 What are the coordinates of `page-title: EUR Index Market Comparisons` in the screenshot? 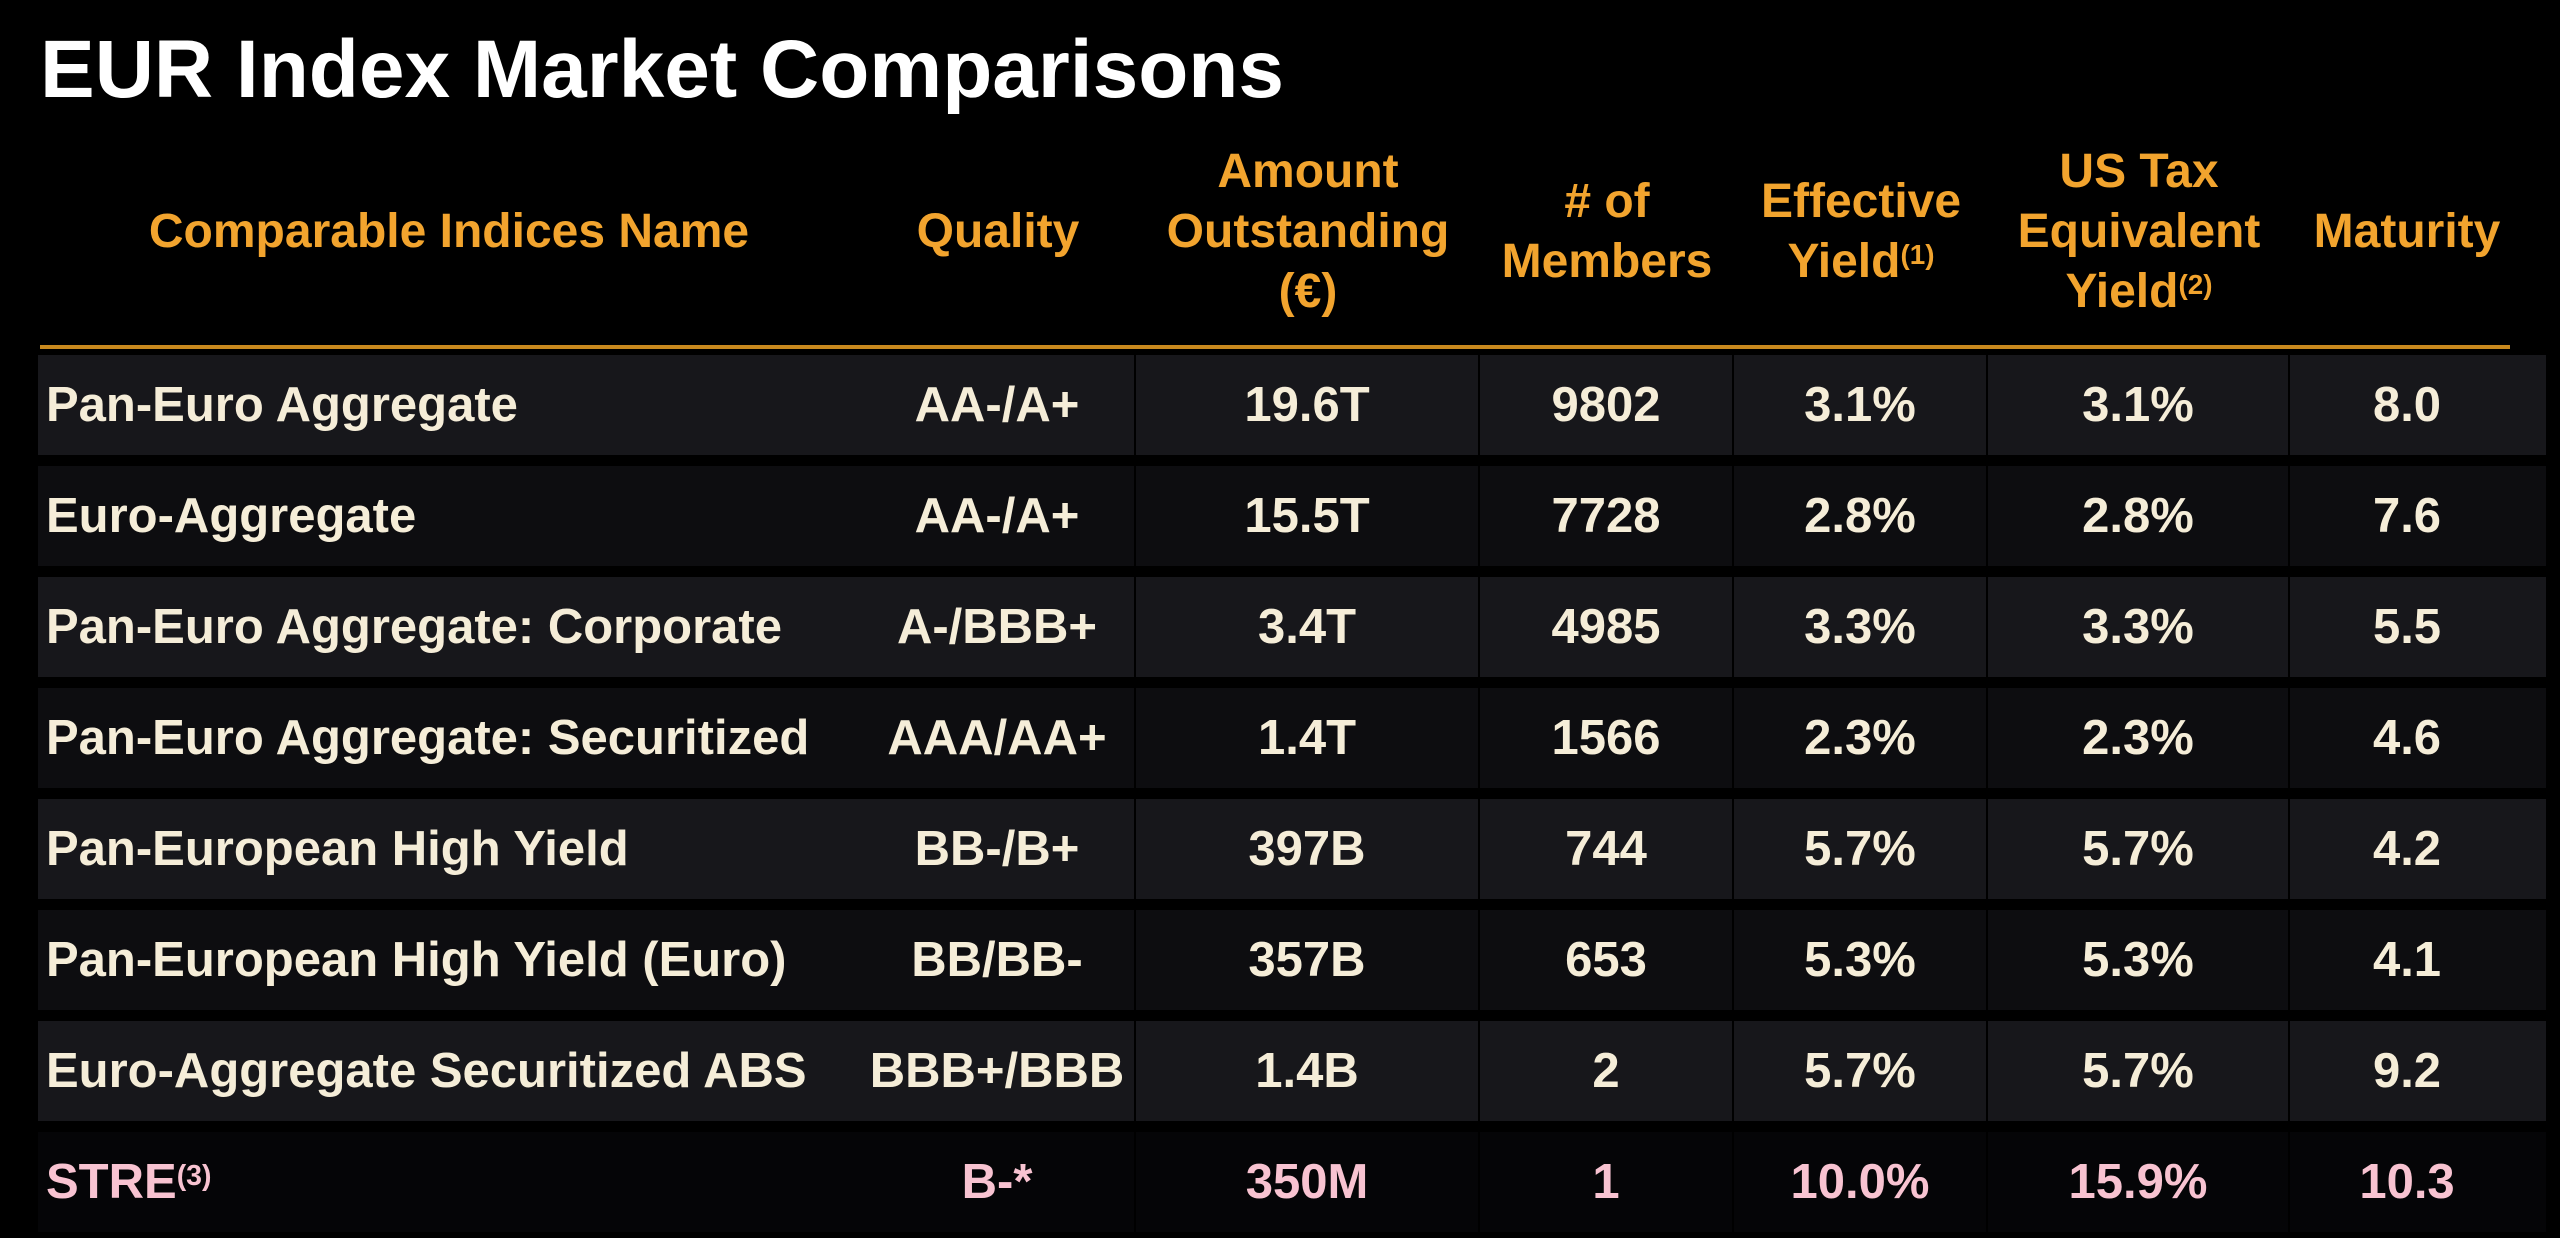 It's located at (662, 69).